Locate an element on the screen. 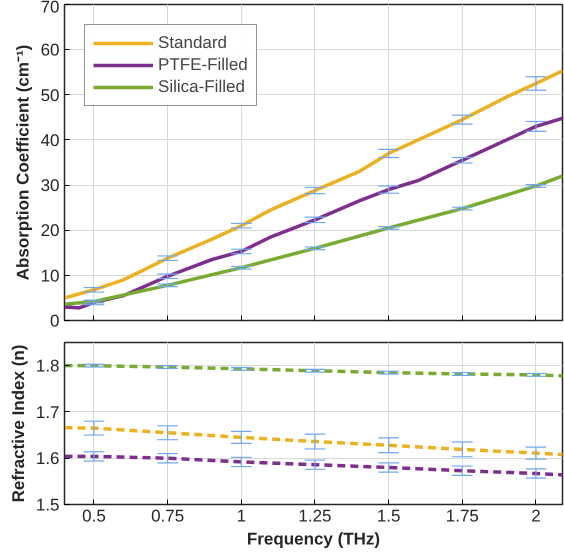 The width and height of the screenshot is (564, 556). y-tick-label: 30 is located at coordinates (50, 186).